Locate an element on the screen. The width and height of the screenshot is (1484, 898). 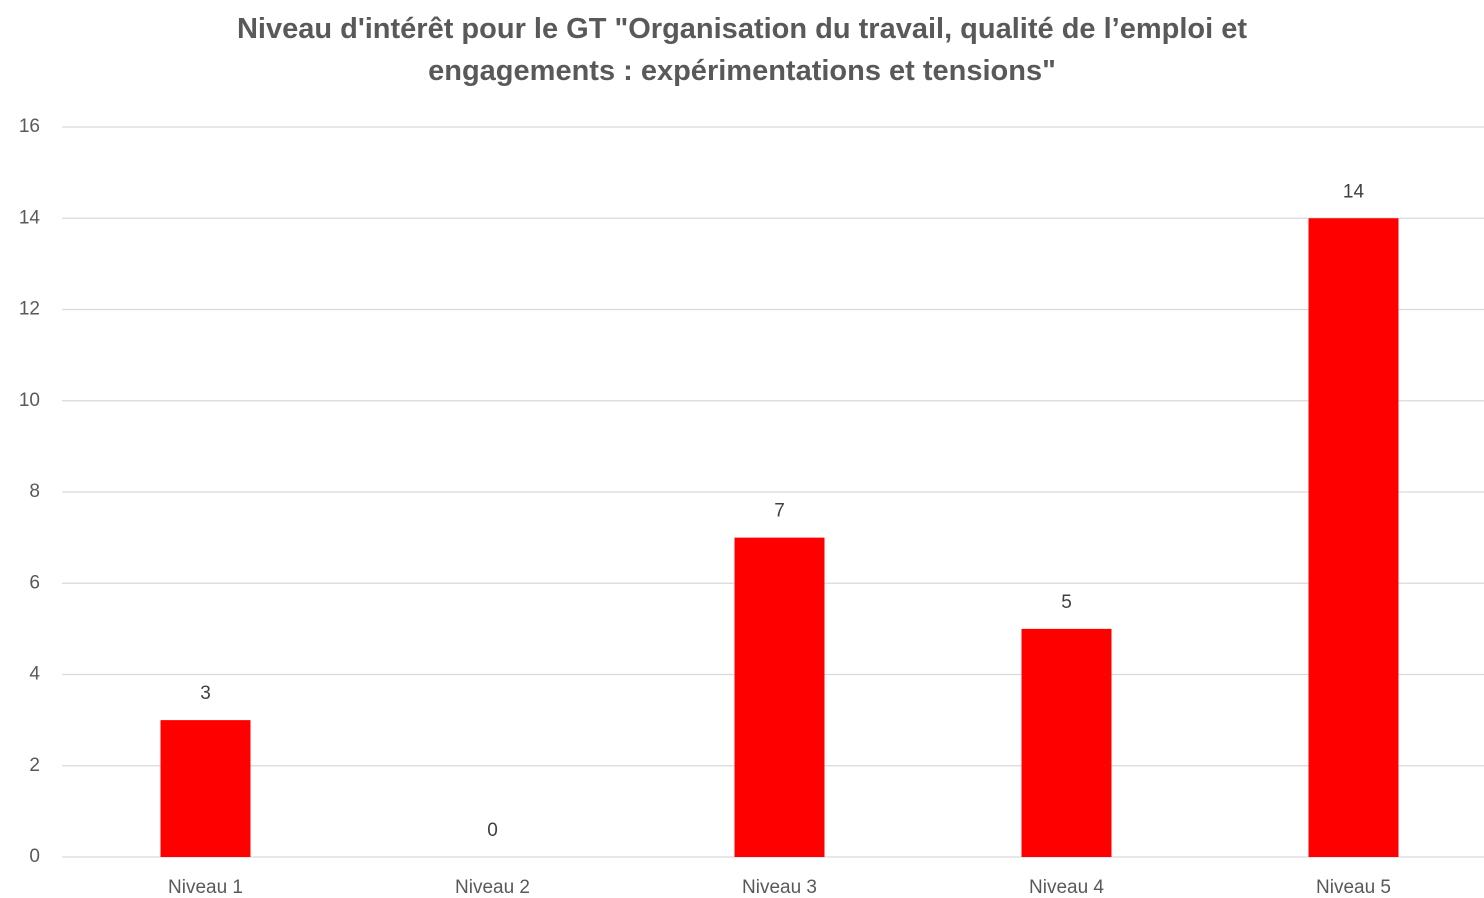
y-tick-label: 4 is located at coordinates (34, 674).